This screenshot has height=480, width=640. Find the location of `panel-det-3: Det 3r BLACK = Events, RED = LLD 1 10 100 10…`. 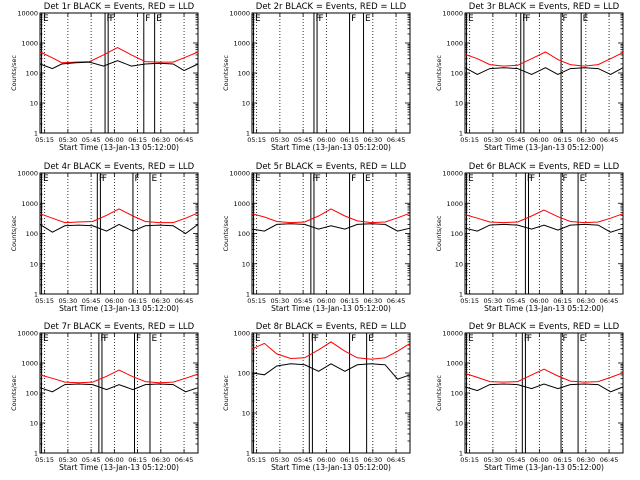

panel-det-3: Det 3r BLACK = Events, RED = LLD 1 10 100 10… is located at coordinates (529, 77).